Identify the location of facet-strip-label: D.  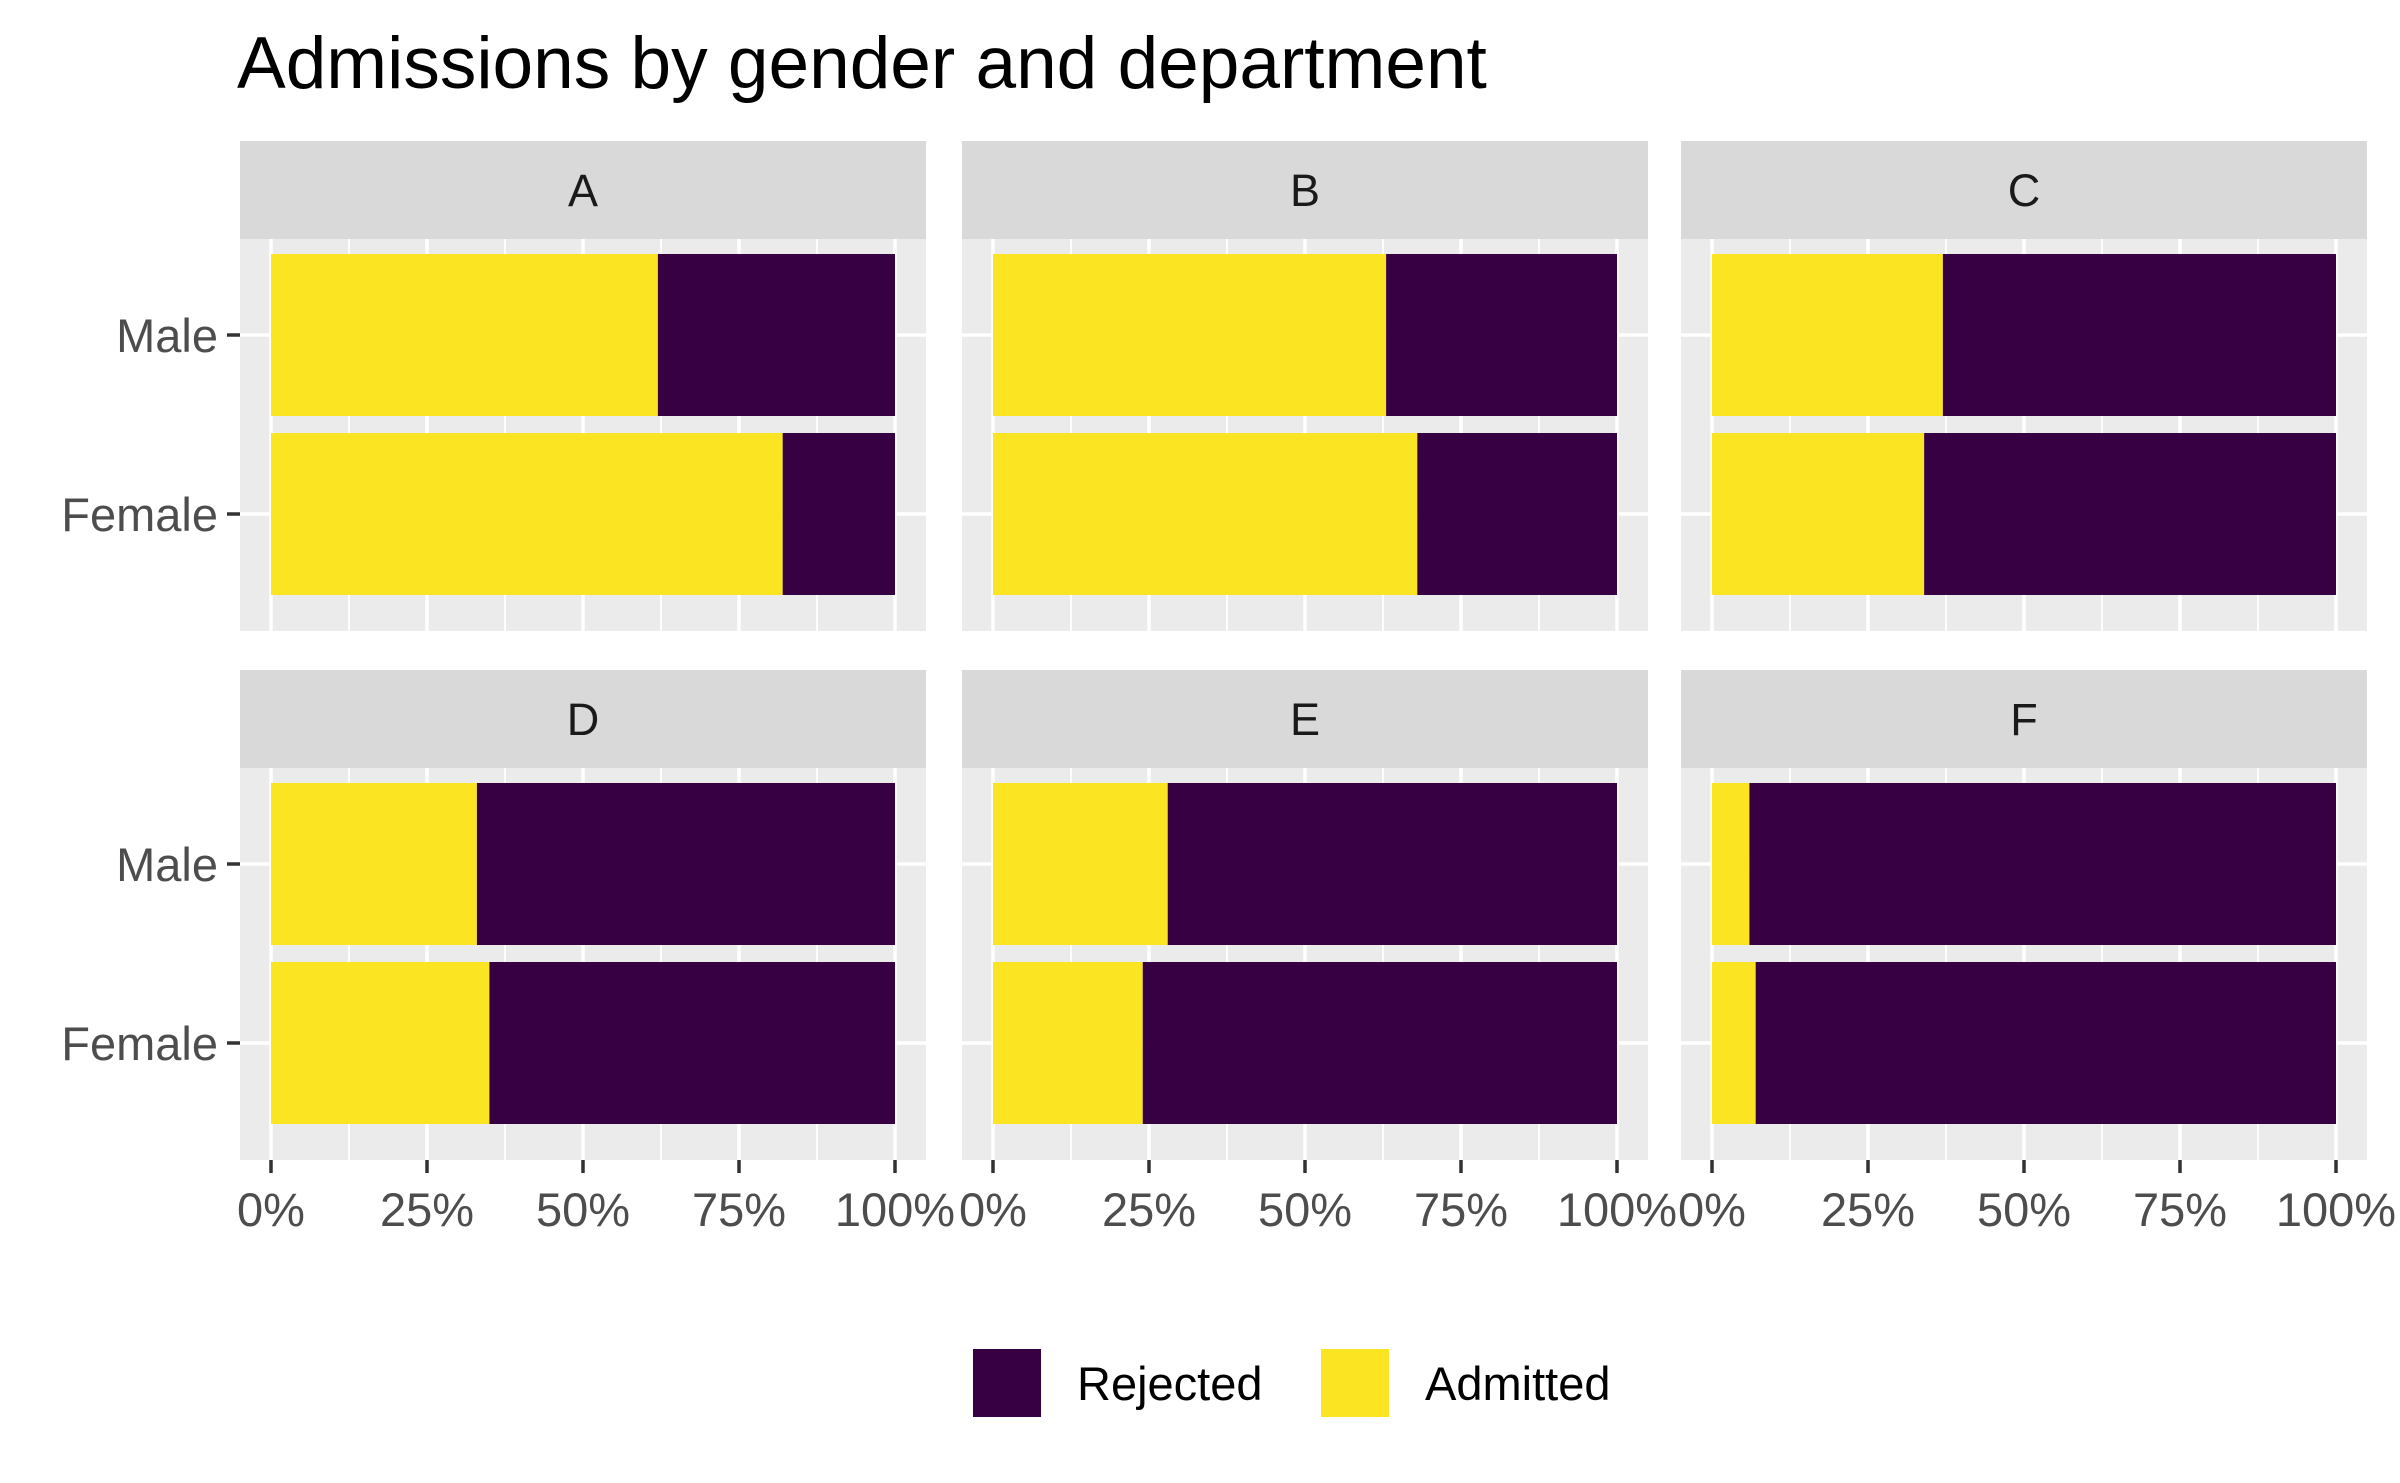
(583, 719).